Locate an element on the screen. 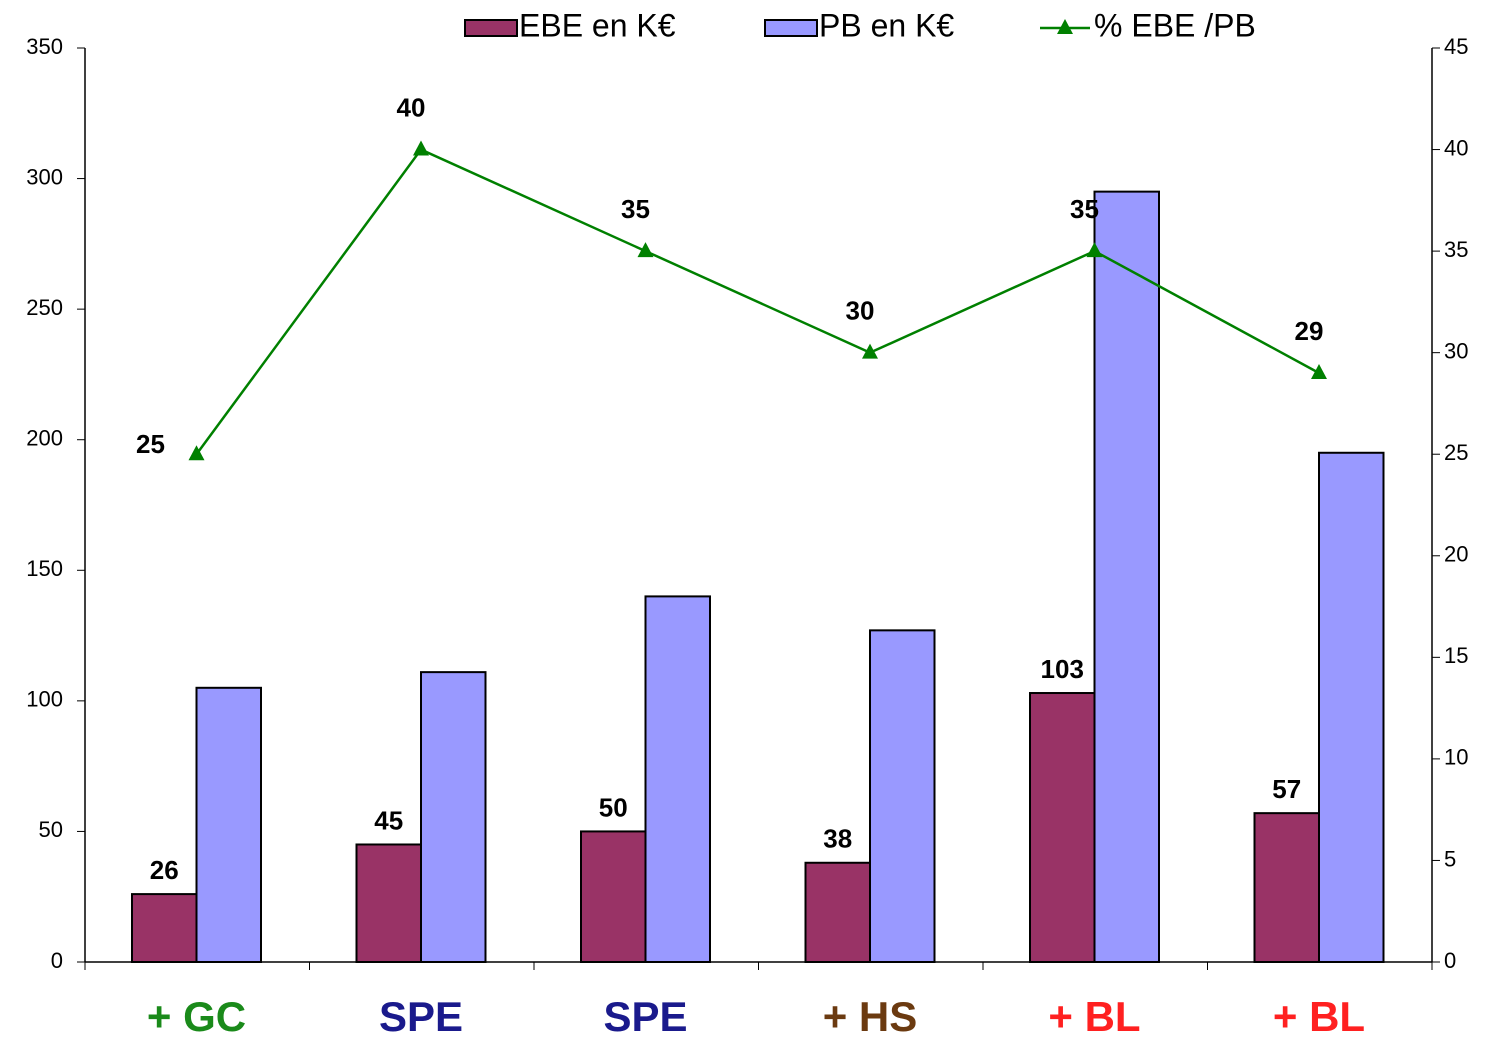 This screenshot has height=1040, width=1490. legend-label: % EBE /PB is located at coordinates (1175, 25).